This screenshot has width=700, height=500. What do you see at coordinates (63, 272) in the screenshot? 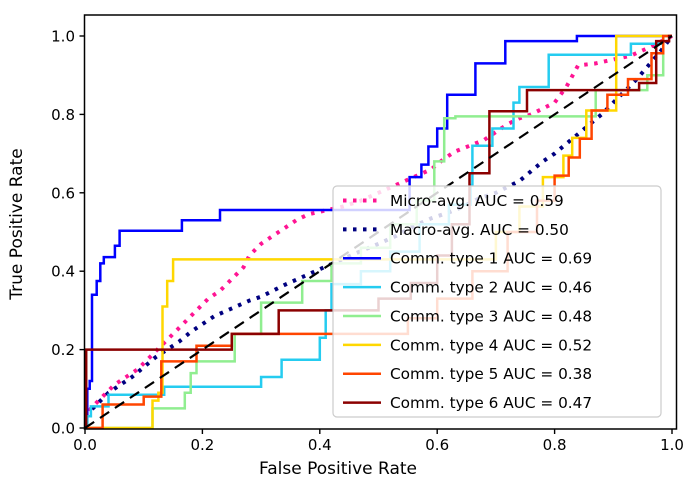
I see `y-tick-label: 0.4` at bounding box center [63, 272].